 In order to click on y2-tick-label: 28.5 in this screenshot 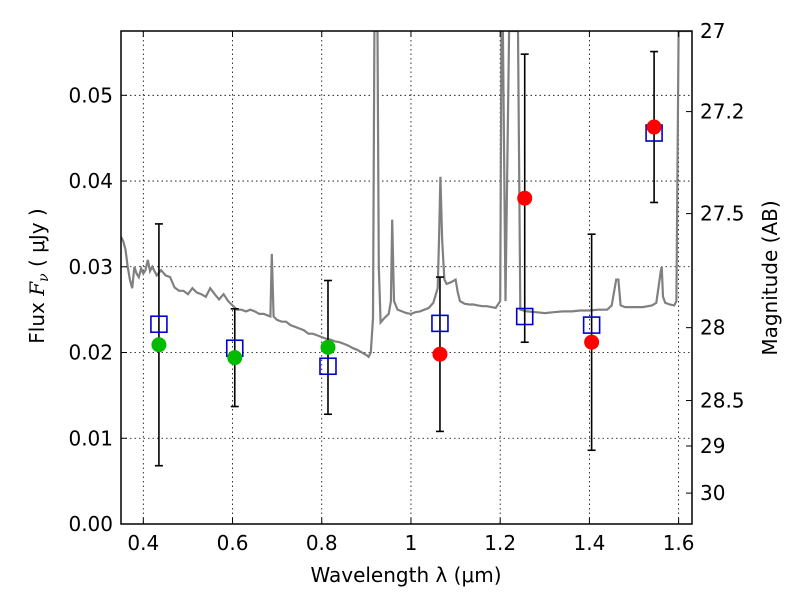, I will do `click(722, 401)`.